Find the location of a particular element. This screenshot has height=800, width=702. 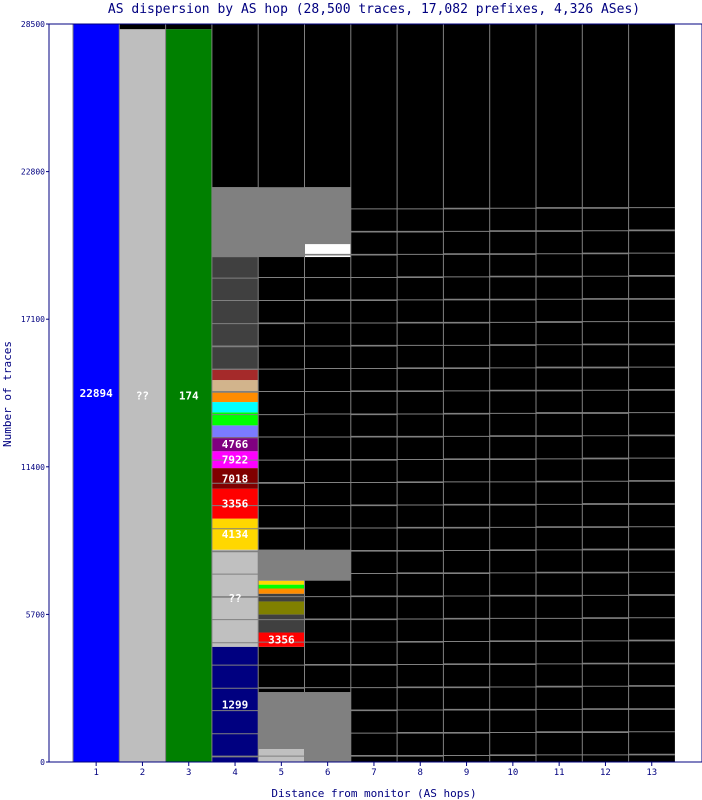

hop-column-2: ?? is located at coordinates (142, 393).